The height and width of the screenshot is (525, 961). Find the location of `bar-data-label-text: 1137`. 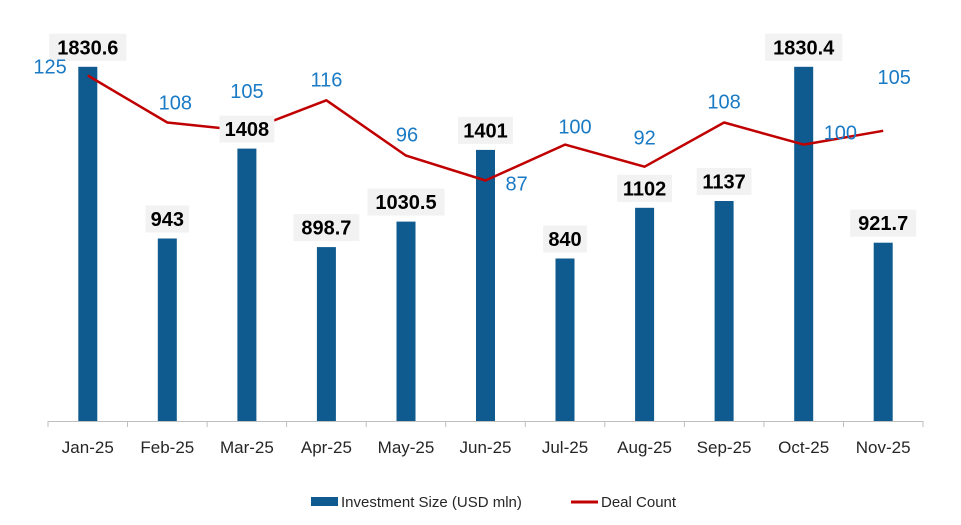

bar-data-label-text: 1137 is located at coordinates (723, 183).